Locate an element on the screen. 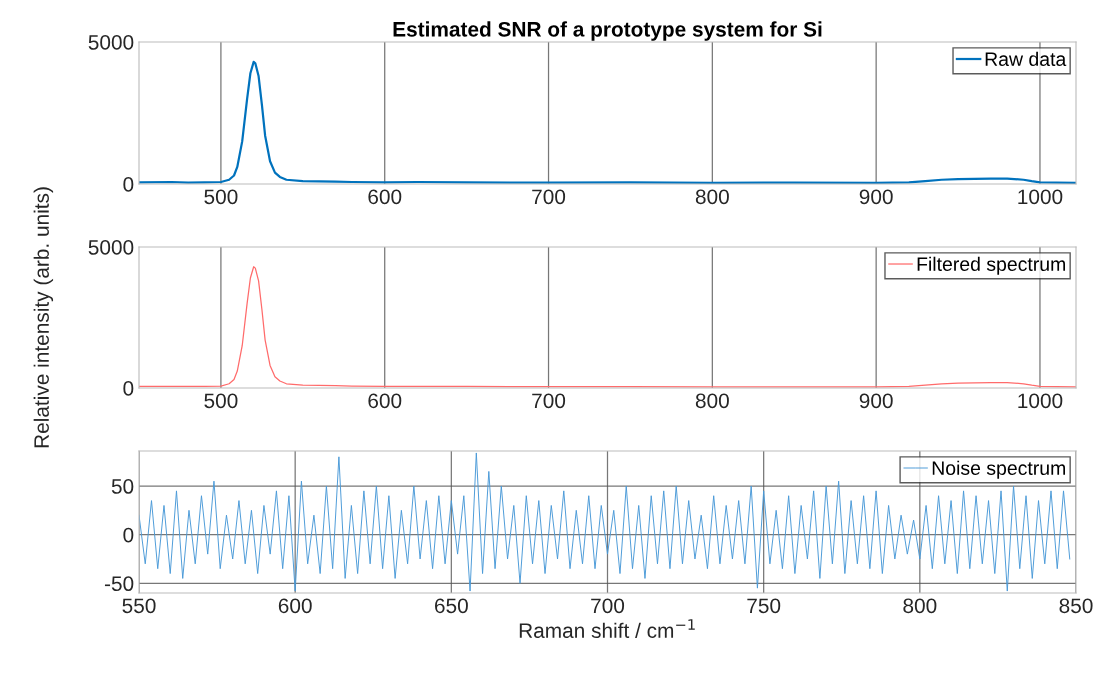 The width and height of the screenshot is (1106, 677). x-tick-label: 550 is located at coordinates (139, 606).